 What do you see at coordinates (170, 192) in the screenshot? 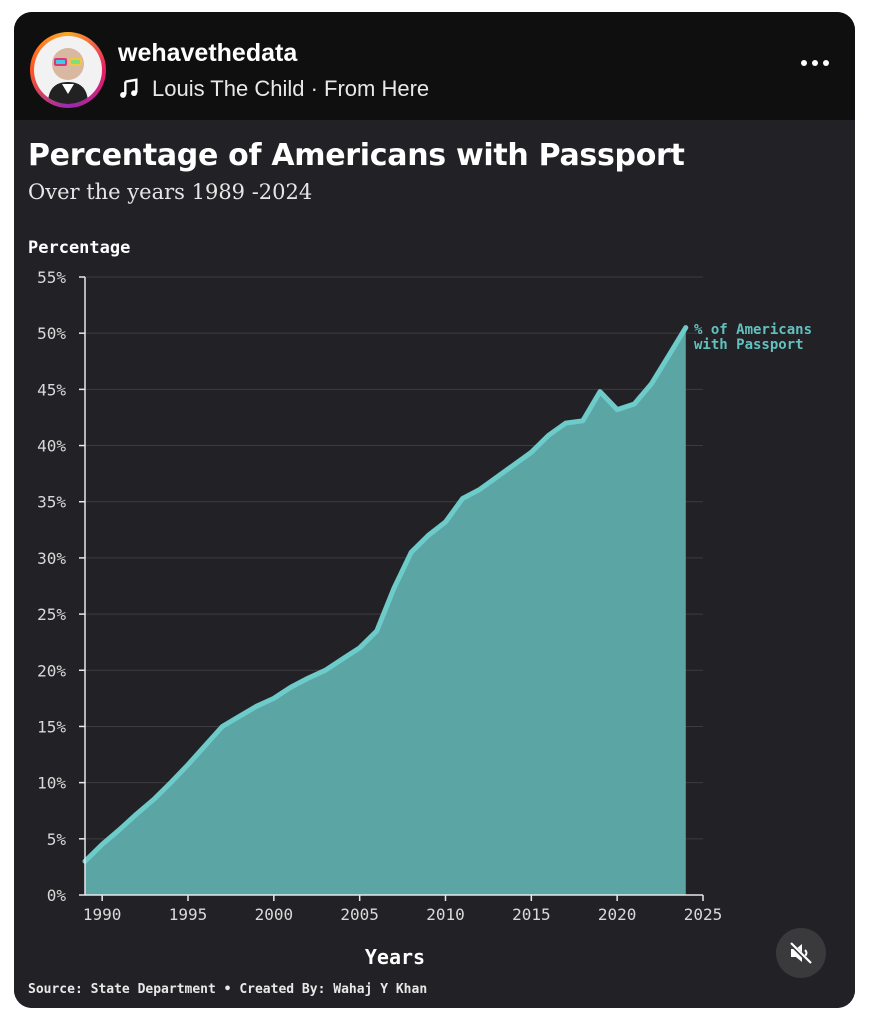
I see `chart-subtitle: Over the years 1989 -2024` at bounding box center [170, 192].